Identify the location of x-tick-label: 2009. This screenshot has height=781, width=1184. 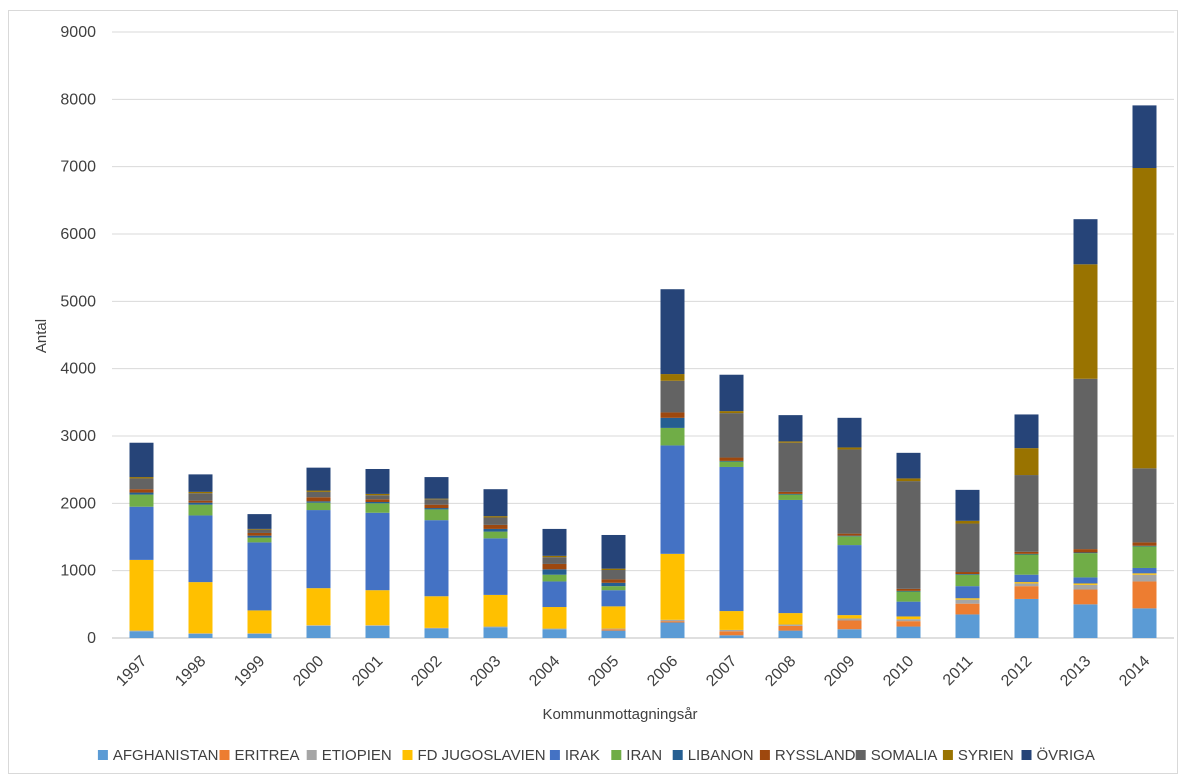
(839, 671).